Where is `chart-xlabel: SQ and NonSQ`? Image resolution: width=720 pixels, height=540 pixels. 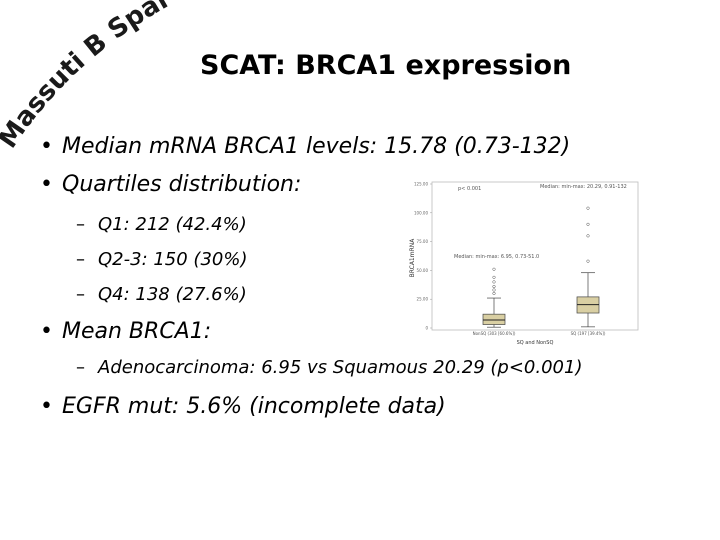 chart-xlabel: SQ and NonSQ is located at coordinates (535, 343).